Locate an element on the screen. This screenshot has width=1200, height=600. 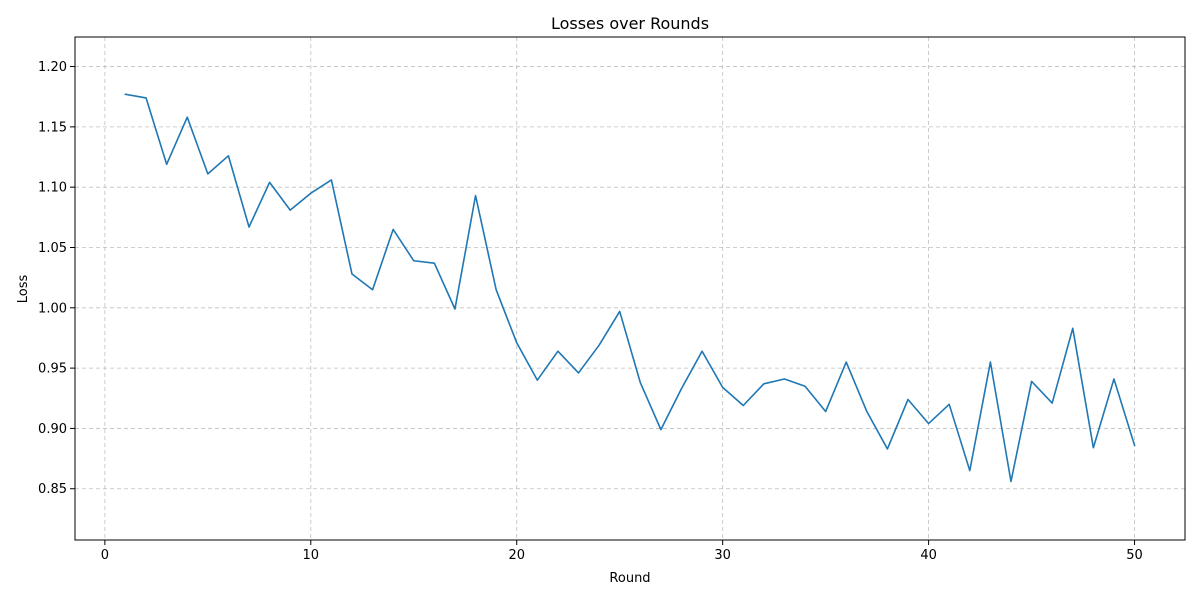
x-tick-label: 50 is located at coordinates (1134, 555).